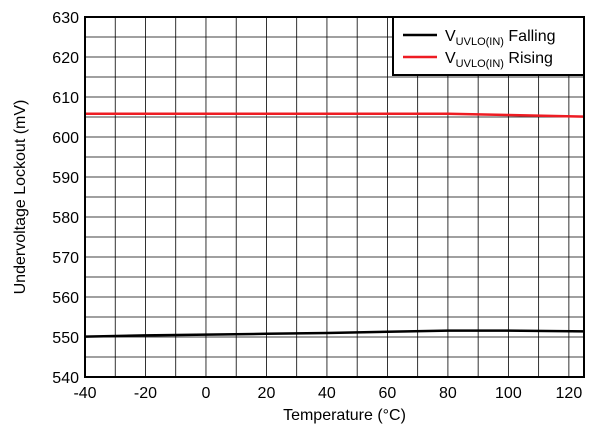 The image size is (591, 434). What do you see at coordinates (508, 393) in the screenshot?
I see `x-tick-label: 100` at bounding box center [508, 393].